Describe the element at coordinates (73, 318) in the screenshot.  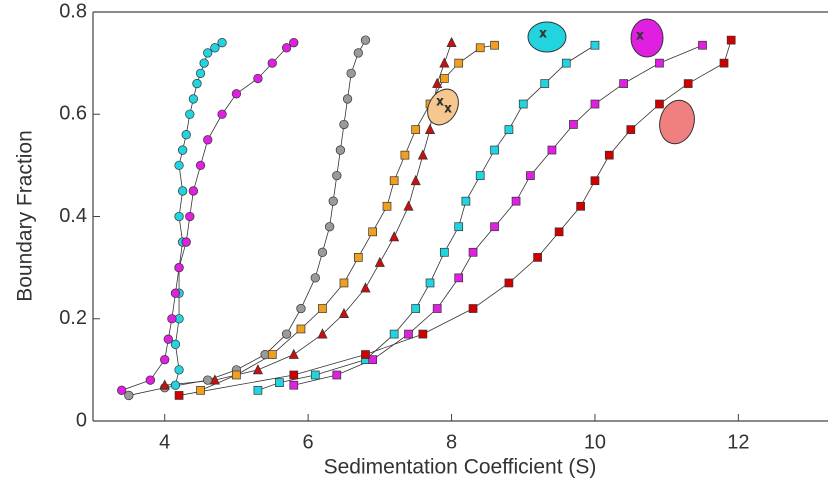
I see `y-tick-label: 0.2` at that location.